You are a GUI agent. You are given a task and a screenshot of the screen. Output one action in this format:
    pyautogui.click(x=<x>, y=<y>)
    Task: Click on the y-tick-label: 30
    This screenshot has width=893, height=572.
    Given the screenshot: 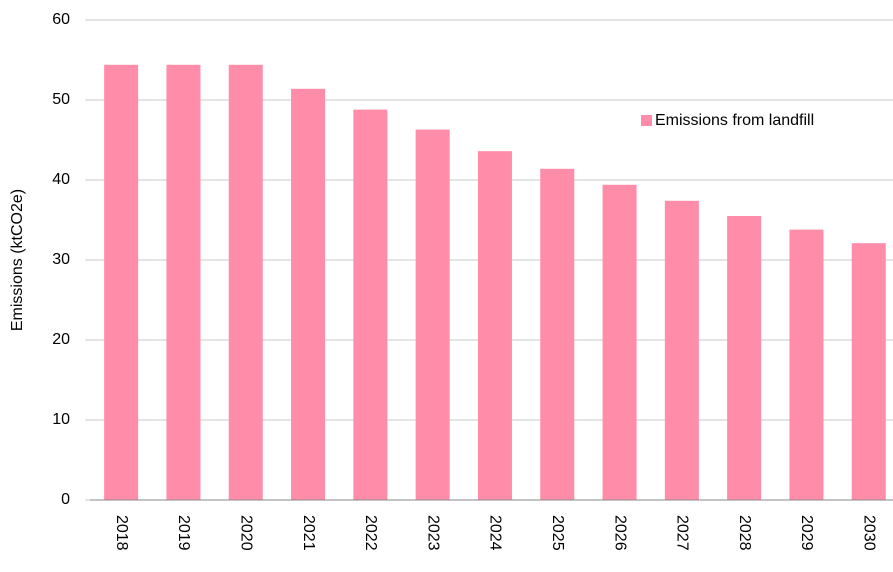 What is the action you would take?
    pyautogui.click(x=61, y=259)
    